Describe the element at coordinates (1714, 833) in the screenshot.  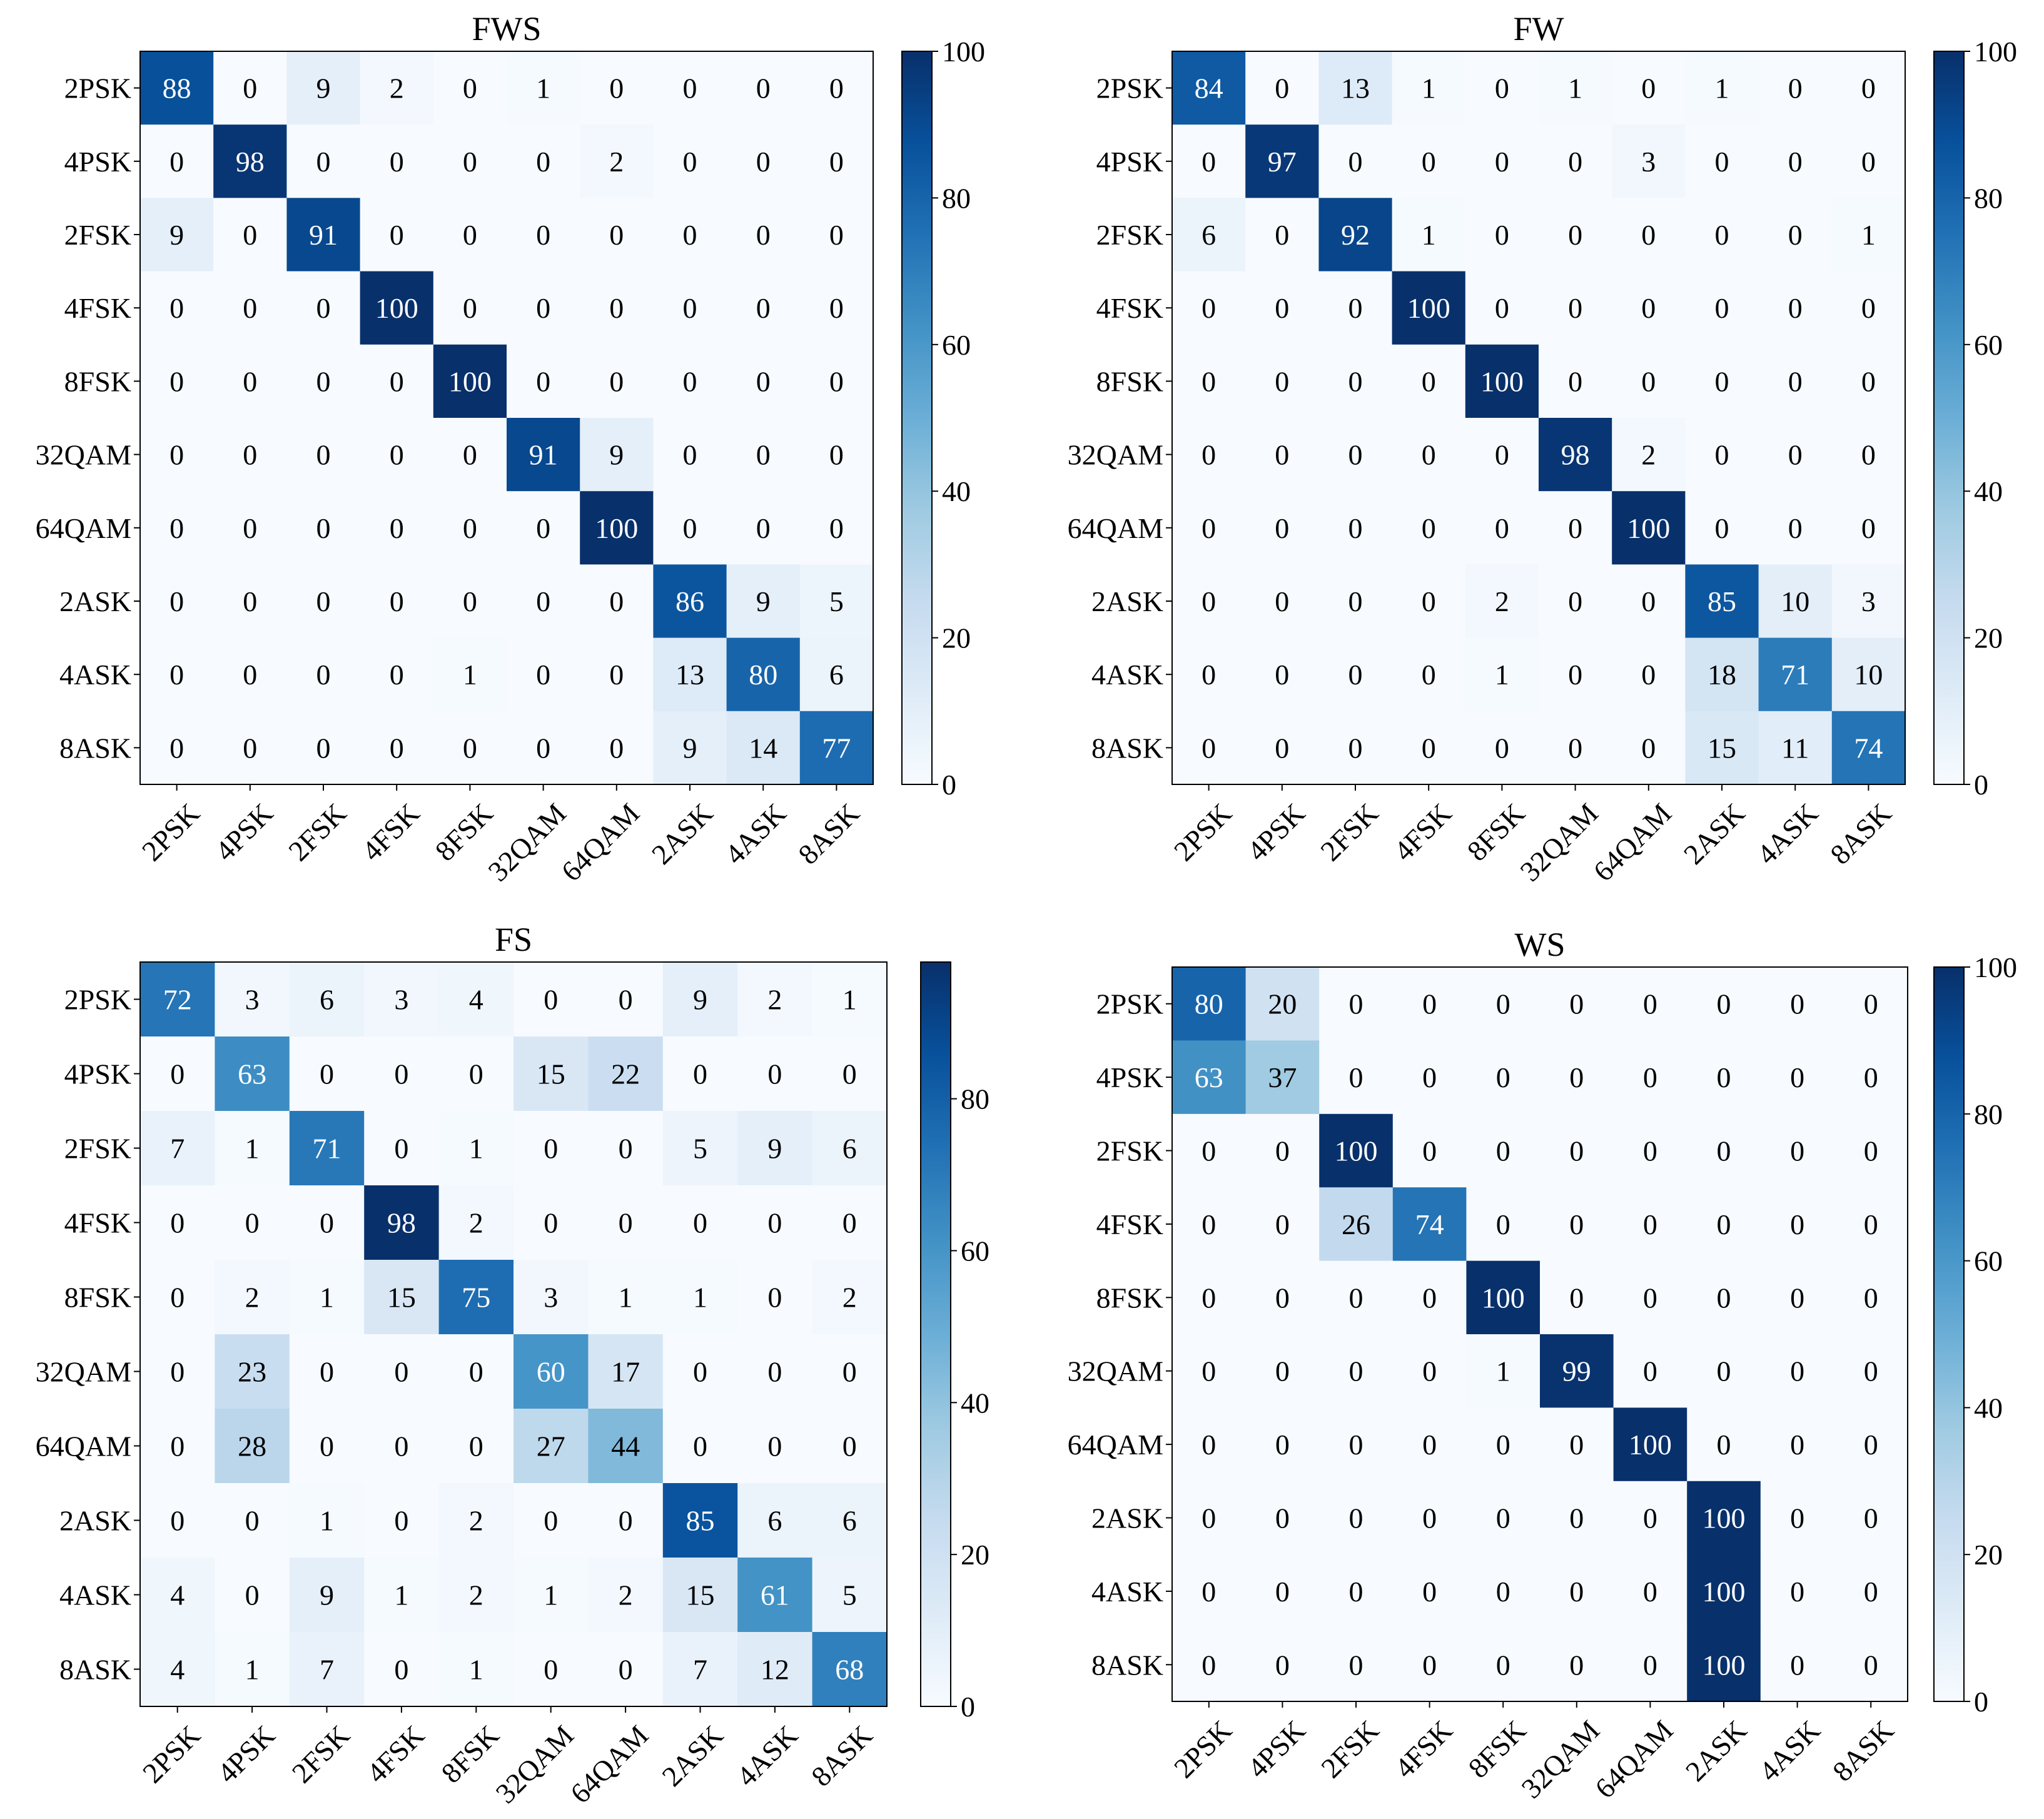
I see `x-tick-label: 2ASK` at that location.